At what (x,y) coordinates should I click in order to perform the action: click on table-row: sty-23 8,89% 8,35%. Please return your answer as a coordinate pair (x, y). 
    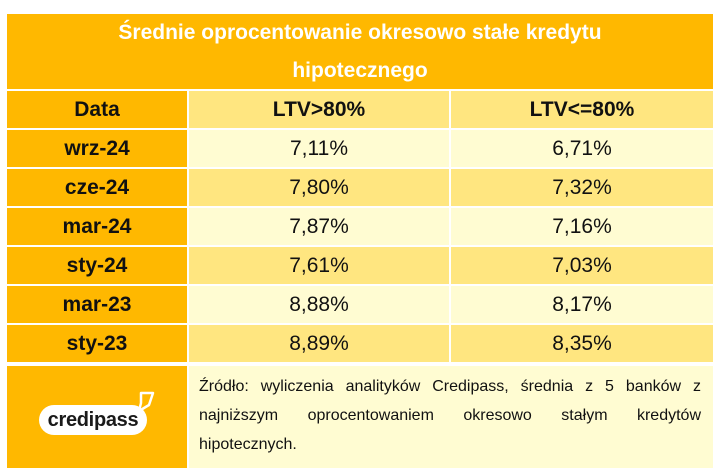
    Looking at the image, I should click on (360, 344).